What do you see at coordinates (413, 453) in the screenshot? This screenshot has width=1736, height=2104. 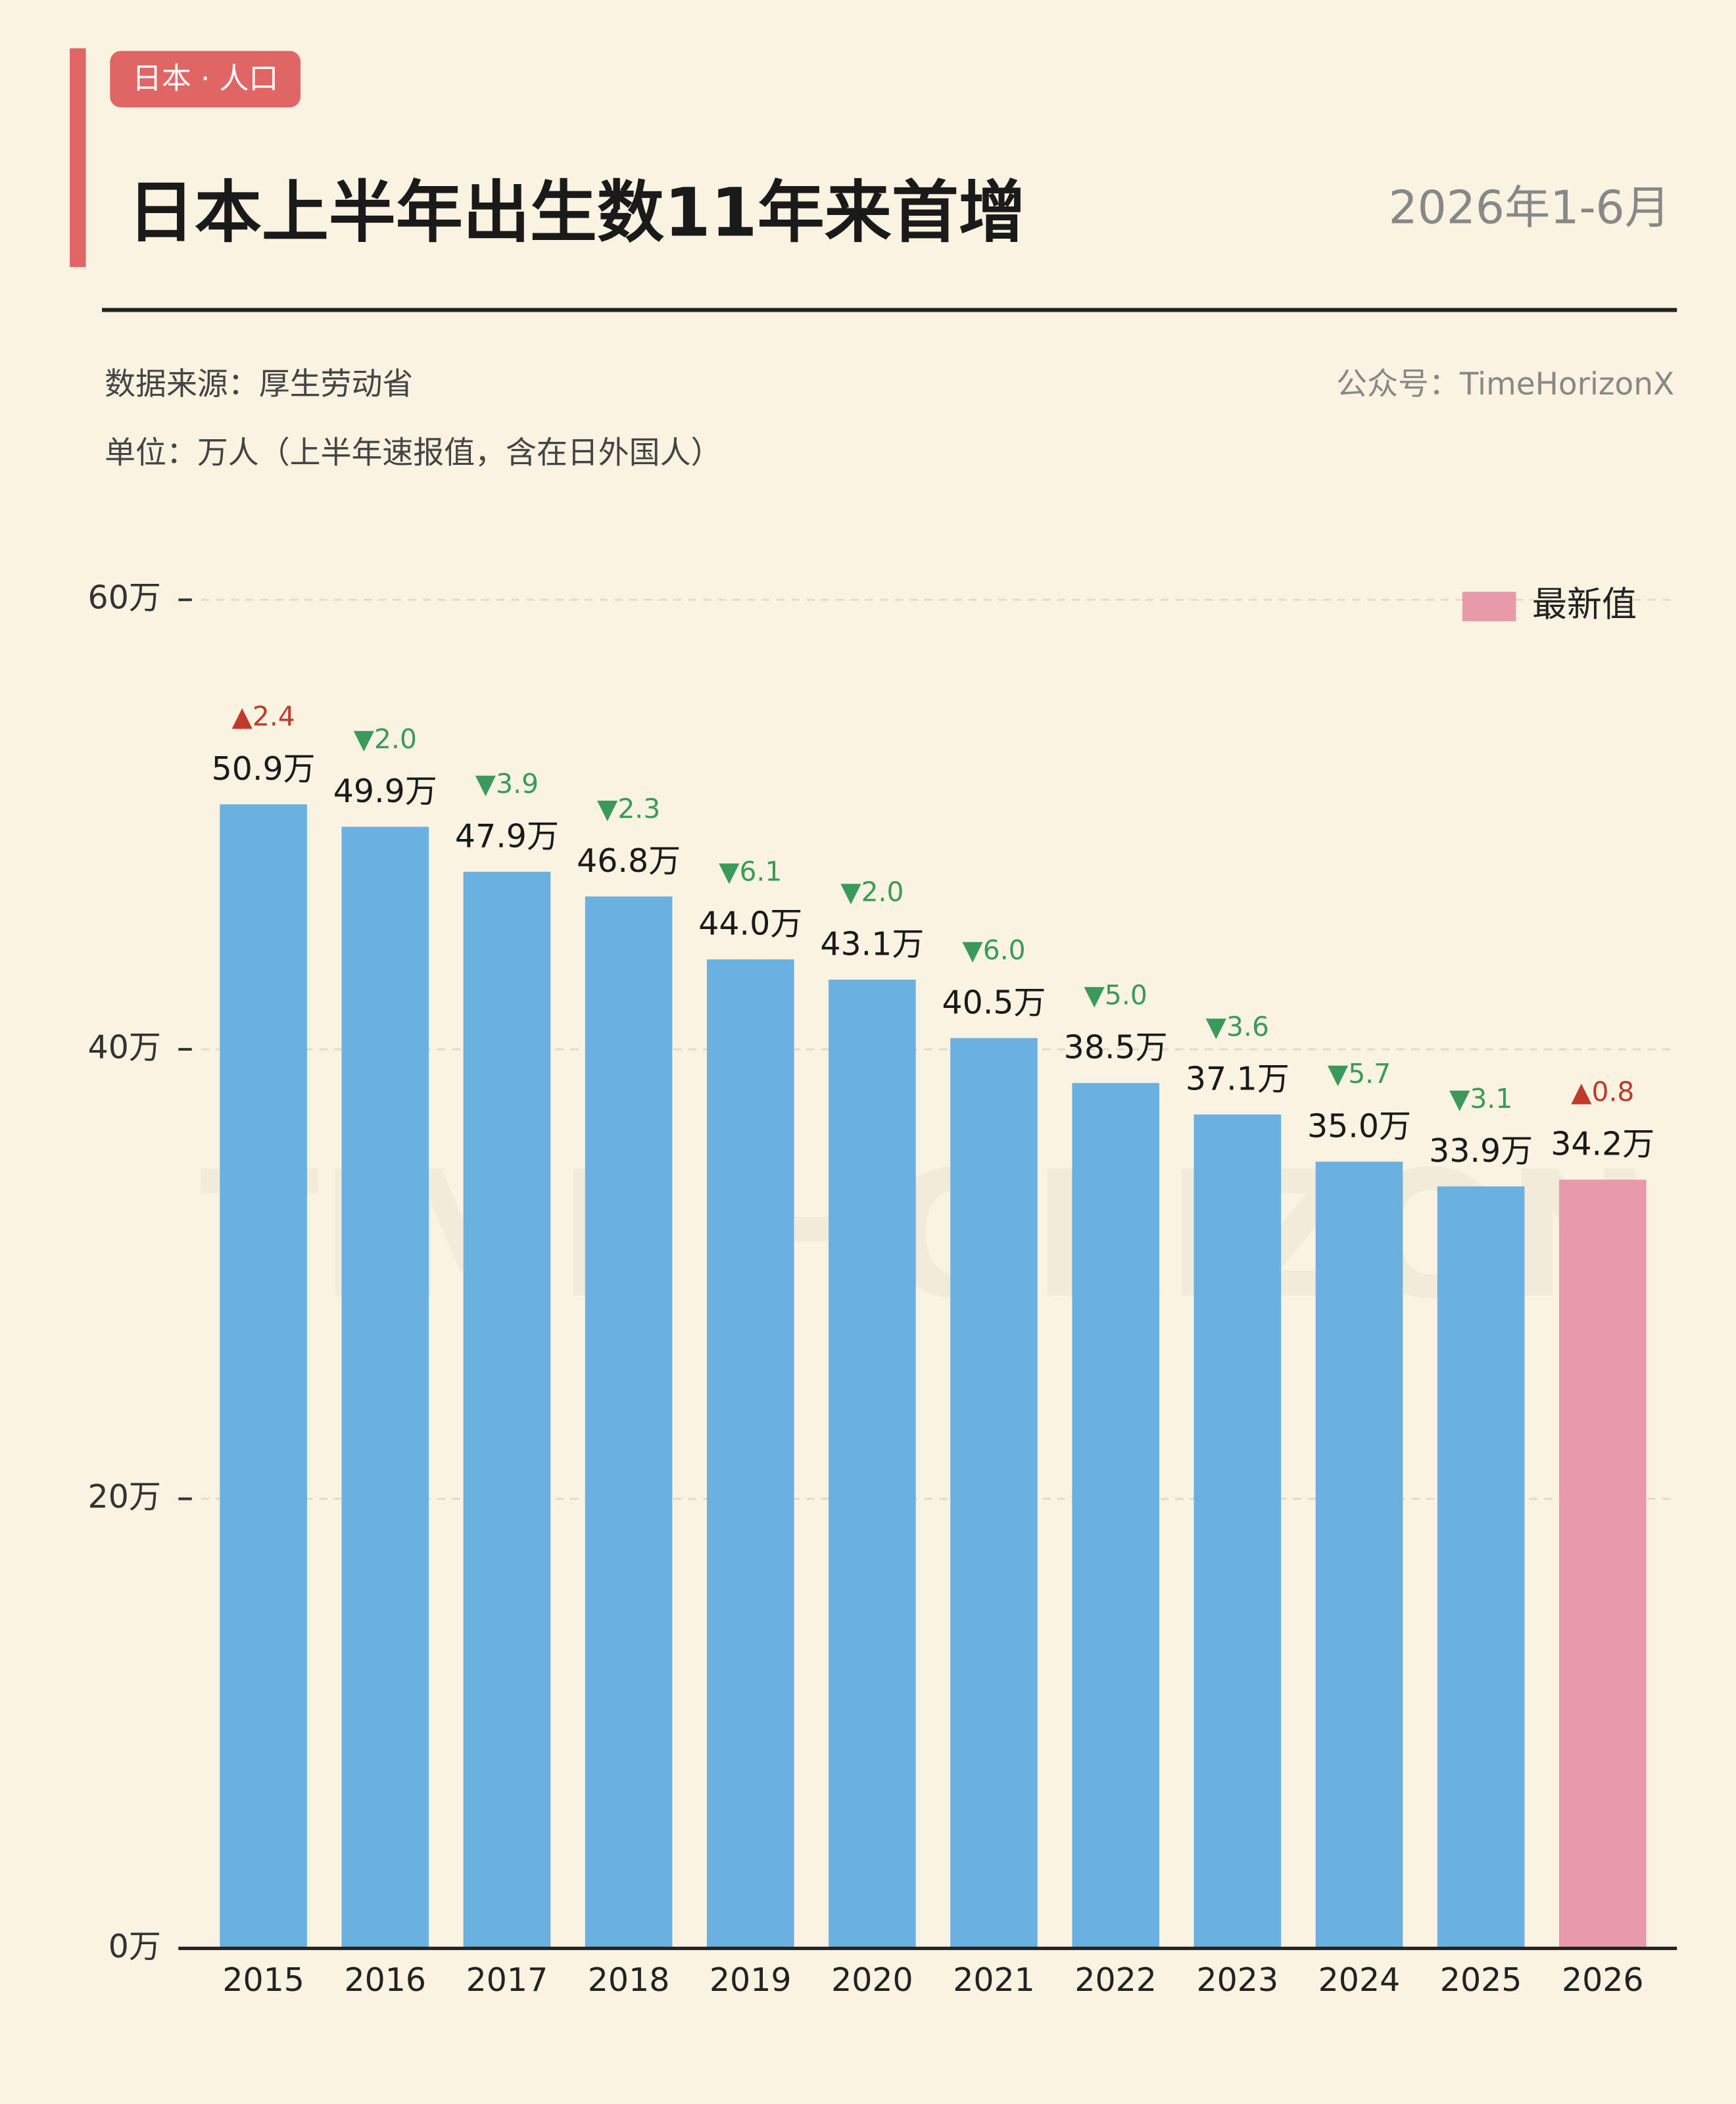 I see `unit: 单位：万人（上半年速报值，含在日外国人）` at bounding box center [413, 453].